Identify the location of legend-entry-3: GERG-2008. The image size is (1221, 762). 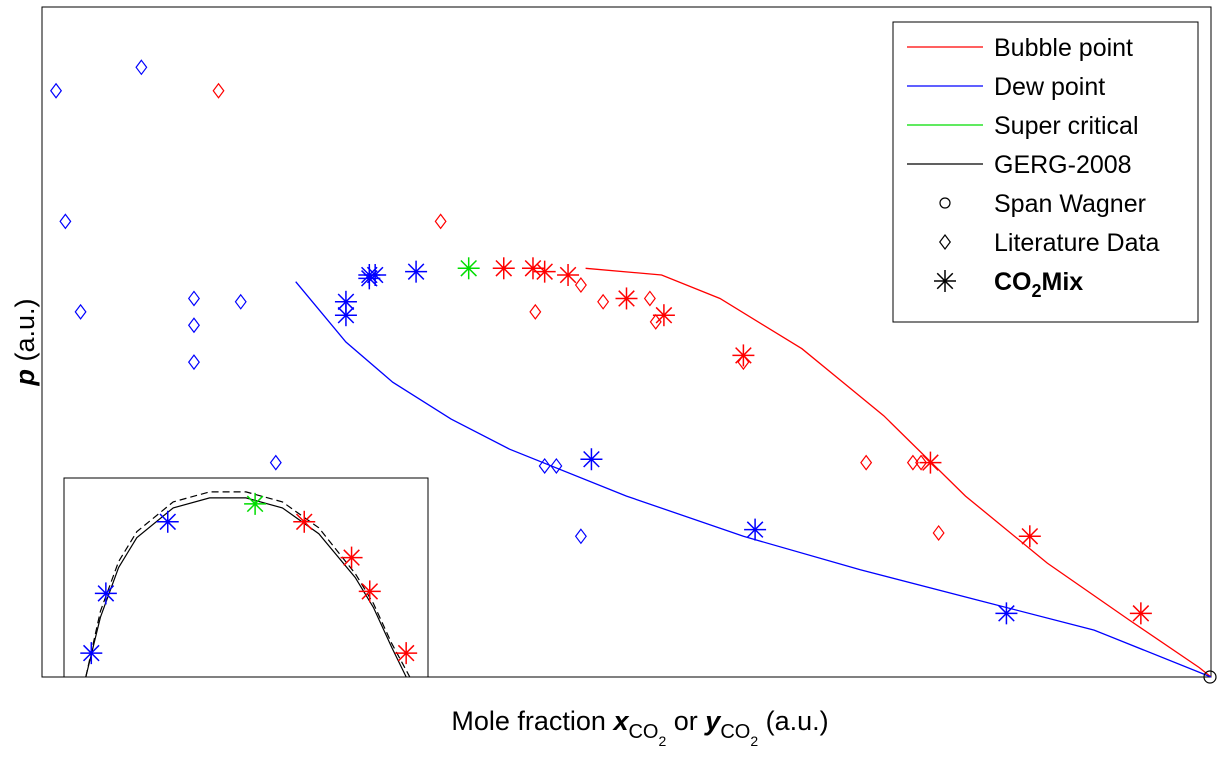
(1019, 165).